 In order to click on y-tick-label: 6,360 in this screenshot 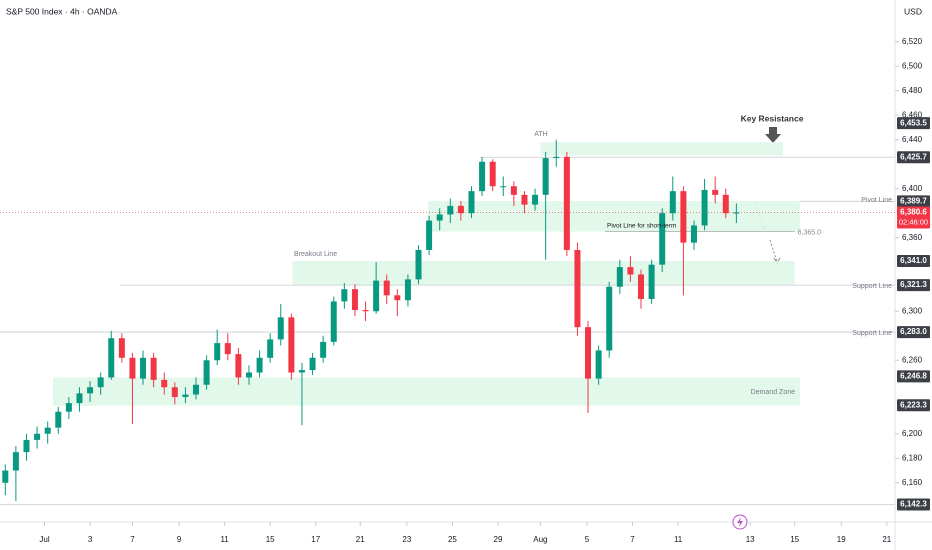, I will do `click(912, 237)`.